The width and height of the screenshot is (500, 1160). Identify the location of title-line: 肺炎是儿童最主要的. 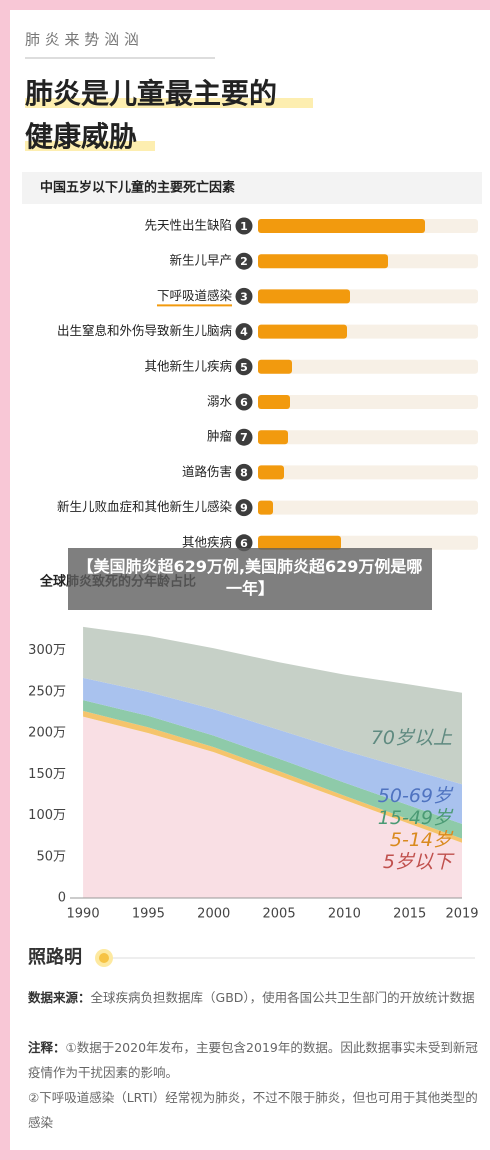
(151, 93).